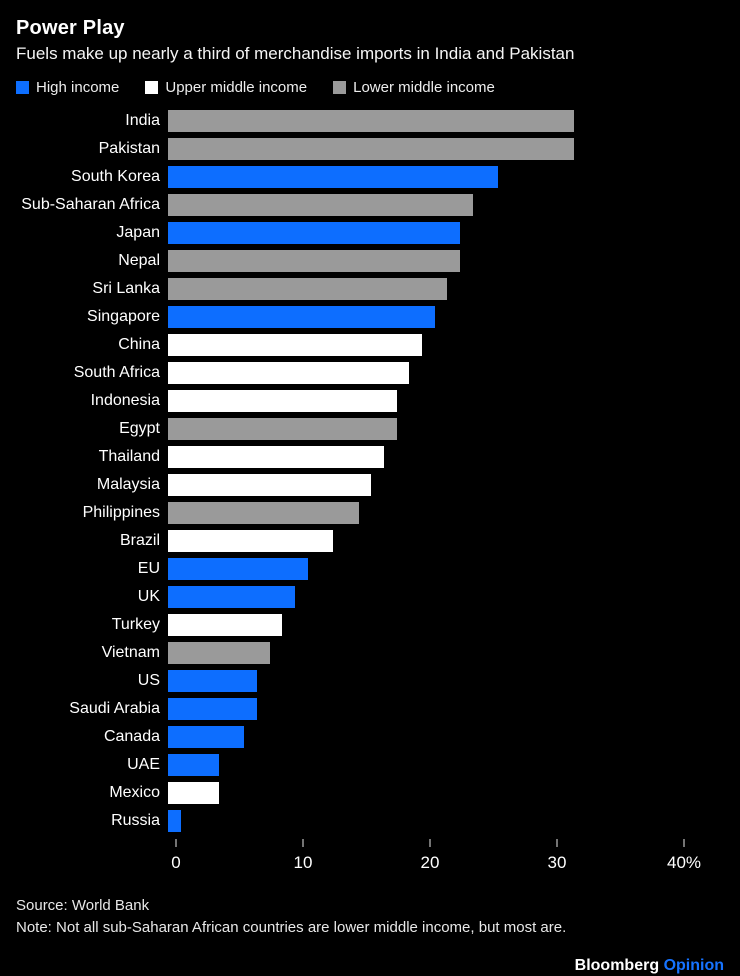 This screenshot has height=976, width=740. Describe the element at coordinates (139, 540) in the screenshot. I see `row-label: Brazil` at that location.